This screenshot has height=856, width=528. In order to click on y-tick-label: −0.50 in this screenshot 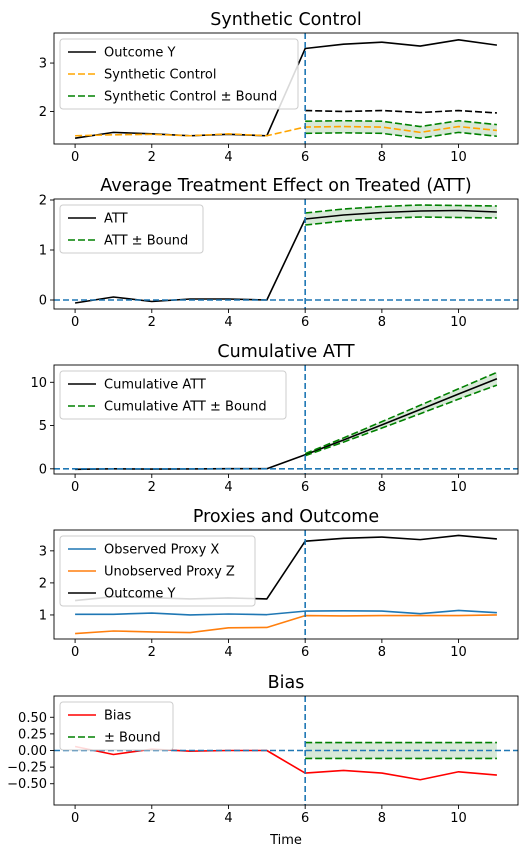, I will do `click(27, 784)`.